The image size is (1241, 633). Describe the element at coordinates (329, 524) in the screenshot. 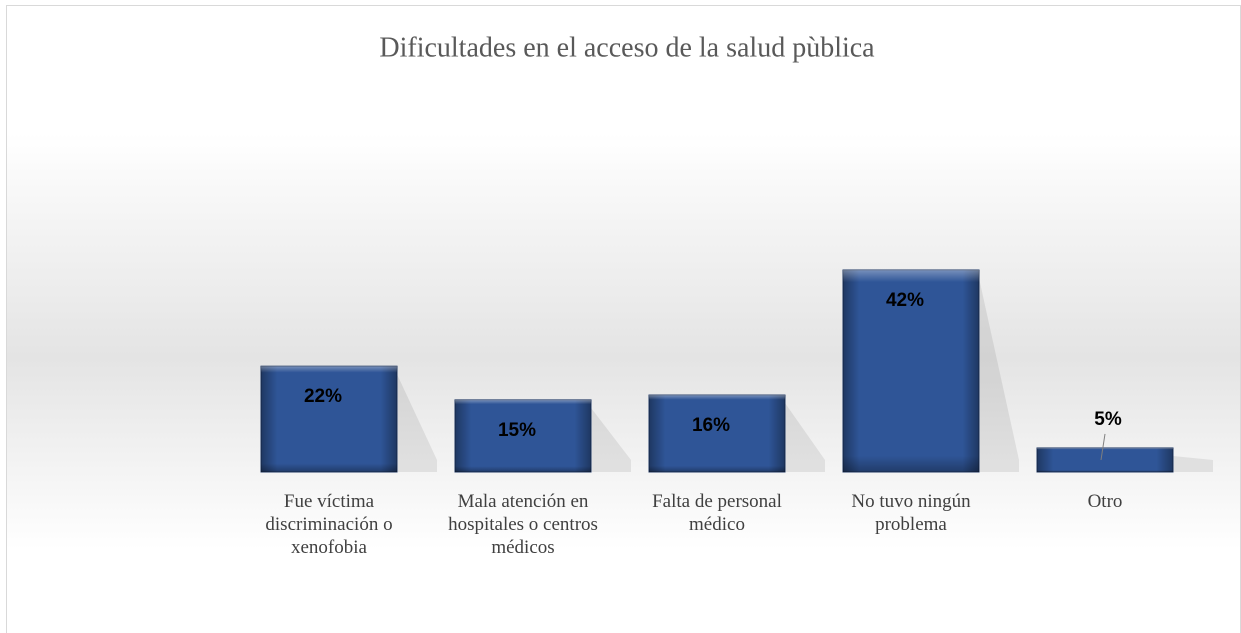

I see `x-tick-label: Fue víctima discriminación o xenofobia` at that location.